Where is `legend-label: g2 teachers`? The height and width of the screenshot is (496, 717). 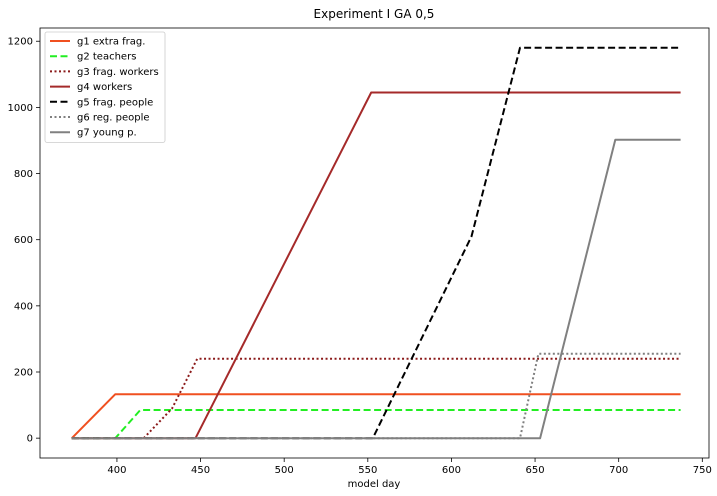 legend-label: g2 teachers is located at coordinates (106, 57).